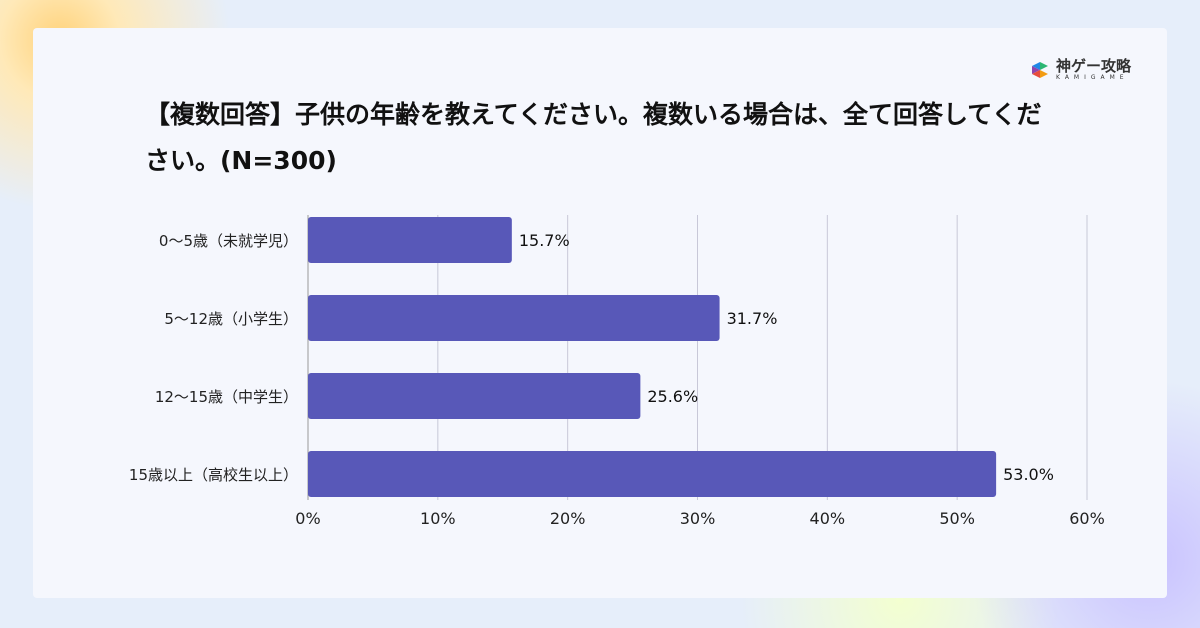 The image size is (1200, 628). What do you see at coordinates (307, 518) in the screenshot?
I see `x-tick-label: 0%` at bounding box center [307, 518].